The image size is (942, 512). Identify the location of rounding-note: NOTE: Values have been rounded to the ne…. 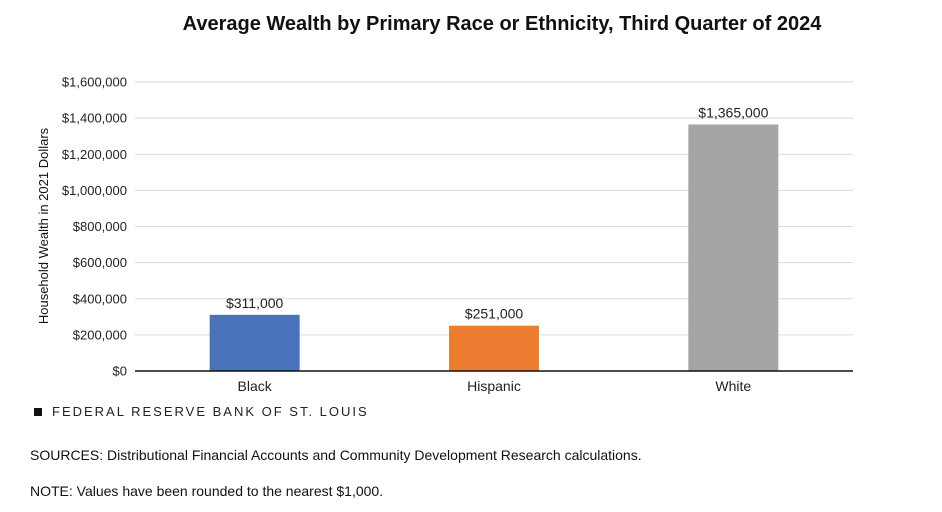
(207, 491).